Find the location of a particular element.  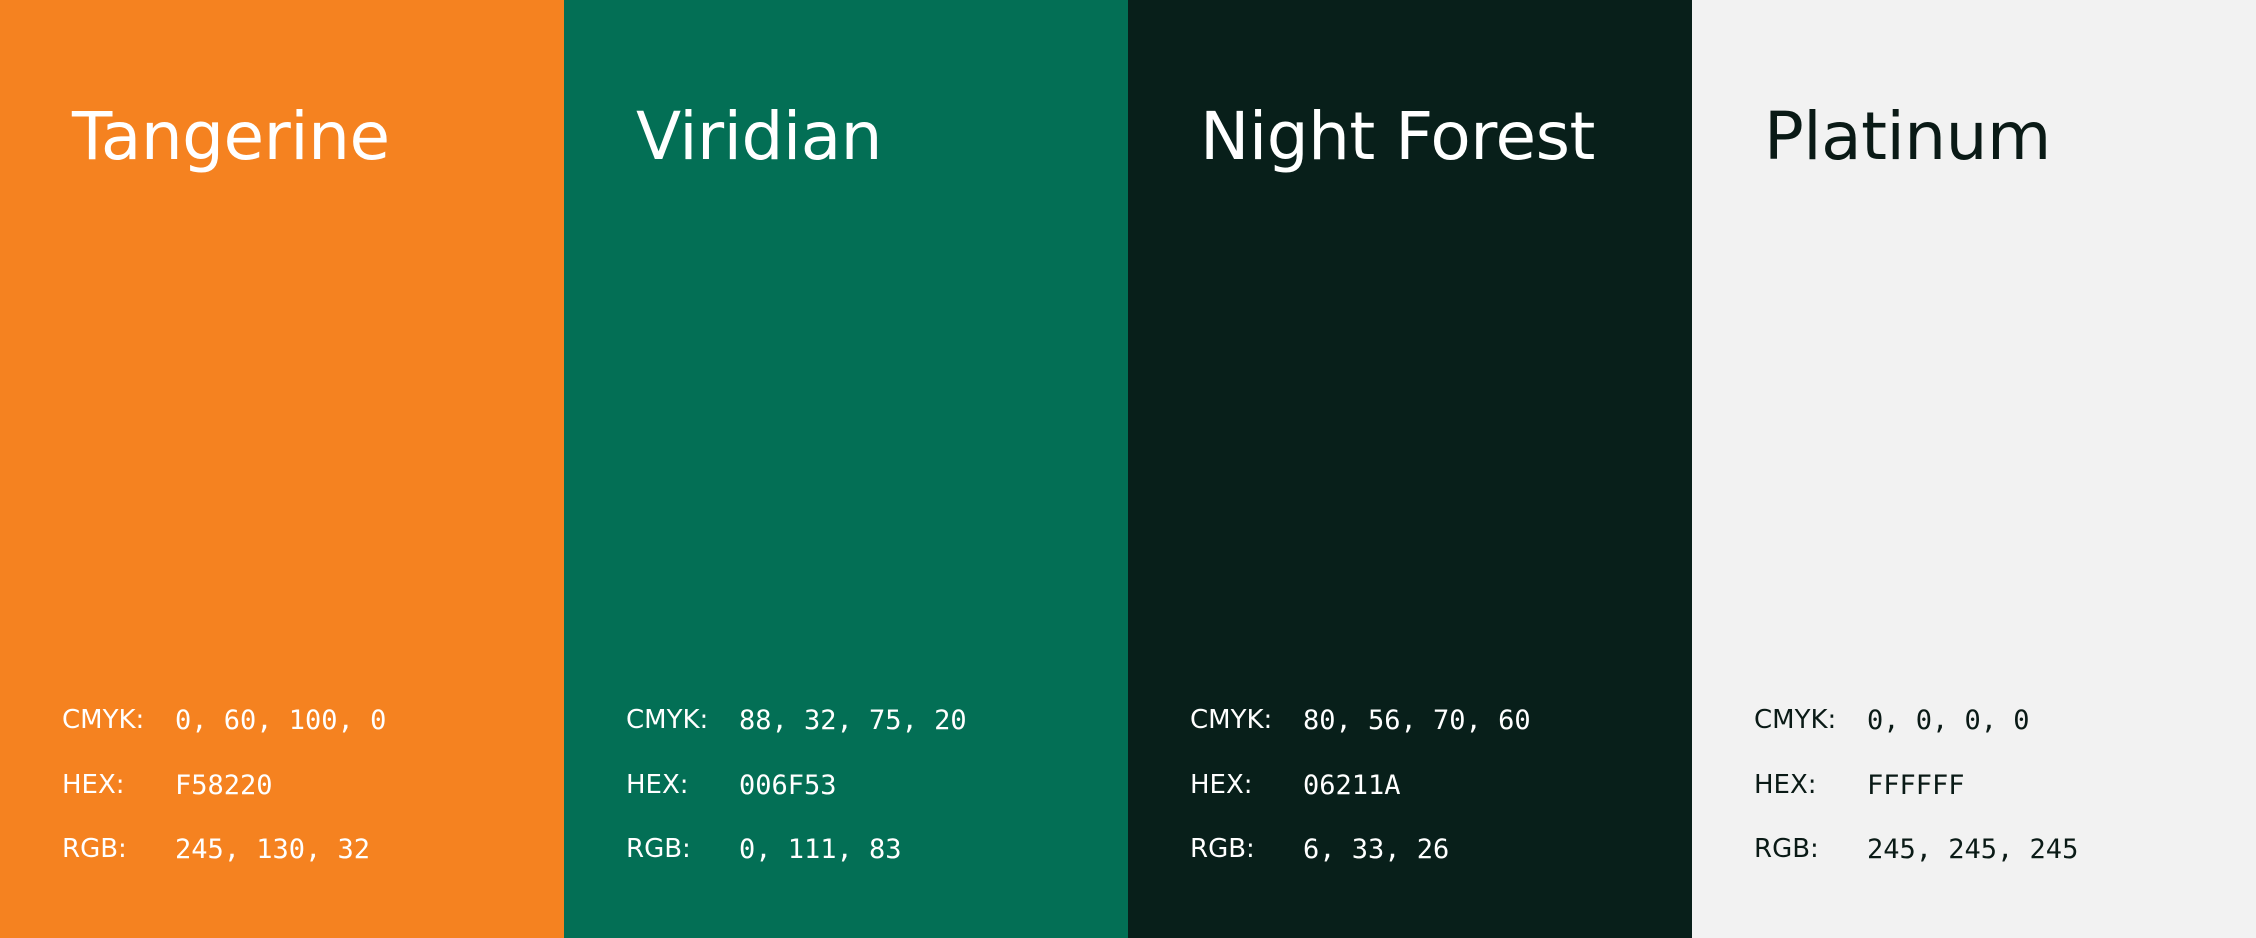

spec-value: FFFFFF is located at coordinates (1916, 785).